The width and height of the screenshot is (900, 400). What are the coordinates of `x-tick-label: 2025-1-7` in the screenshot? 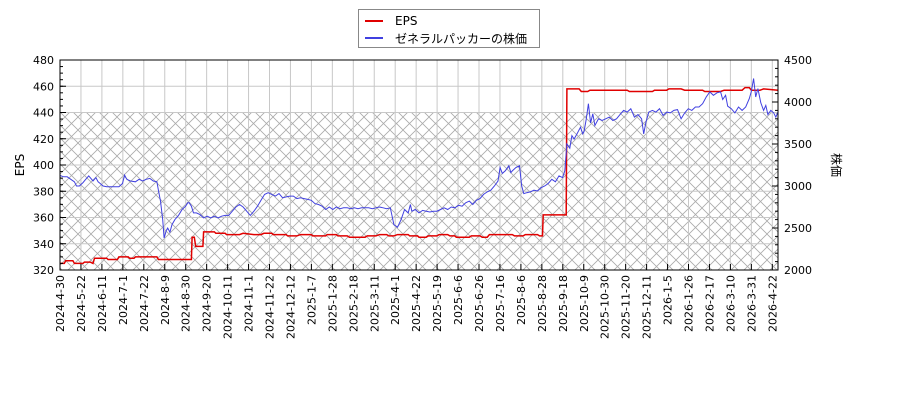 It's located at (311, 300).